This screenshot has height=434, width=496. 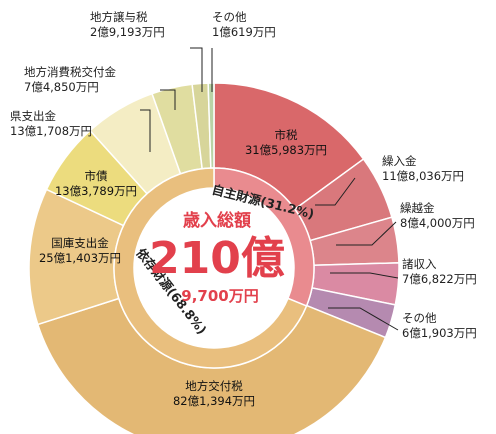 I want to click on total-amount: 210億, so click(x=217, y=258).